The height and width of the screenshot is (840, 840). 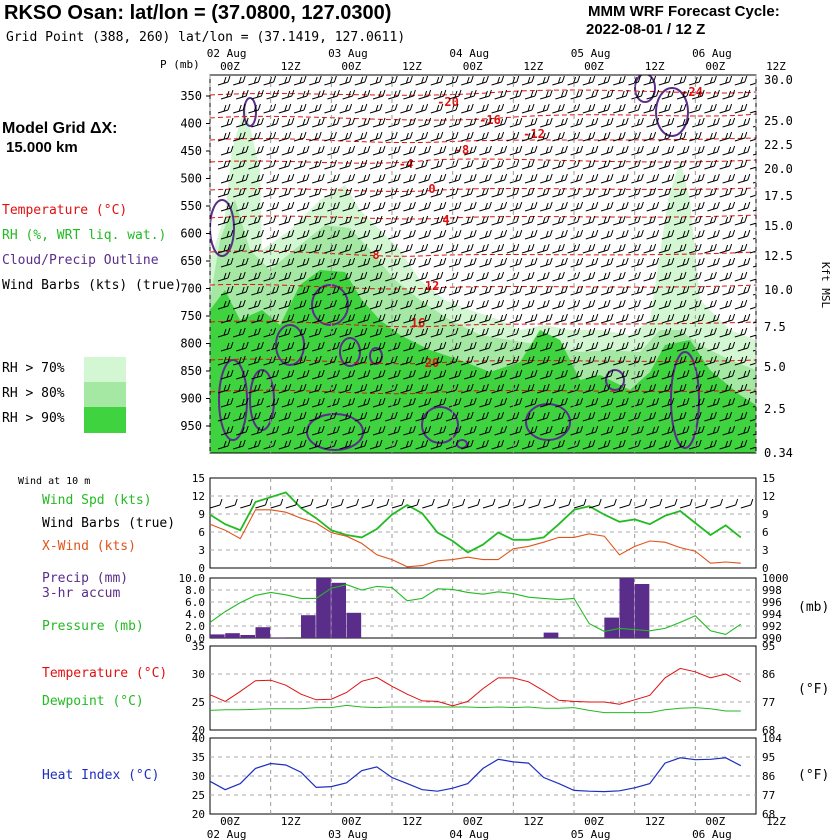 What do you see at coordinates (192, 578) in the screenshot?
I see `precip-panel-left-tick: 10.0` at bounding box center [192, 578].